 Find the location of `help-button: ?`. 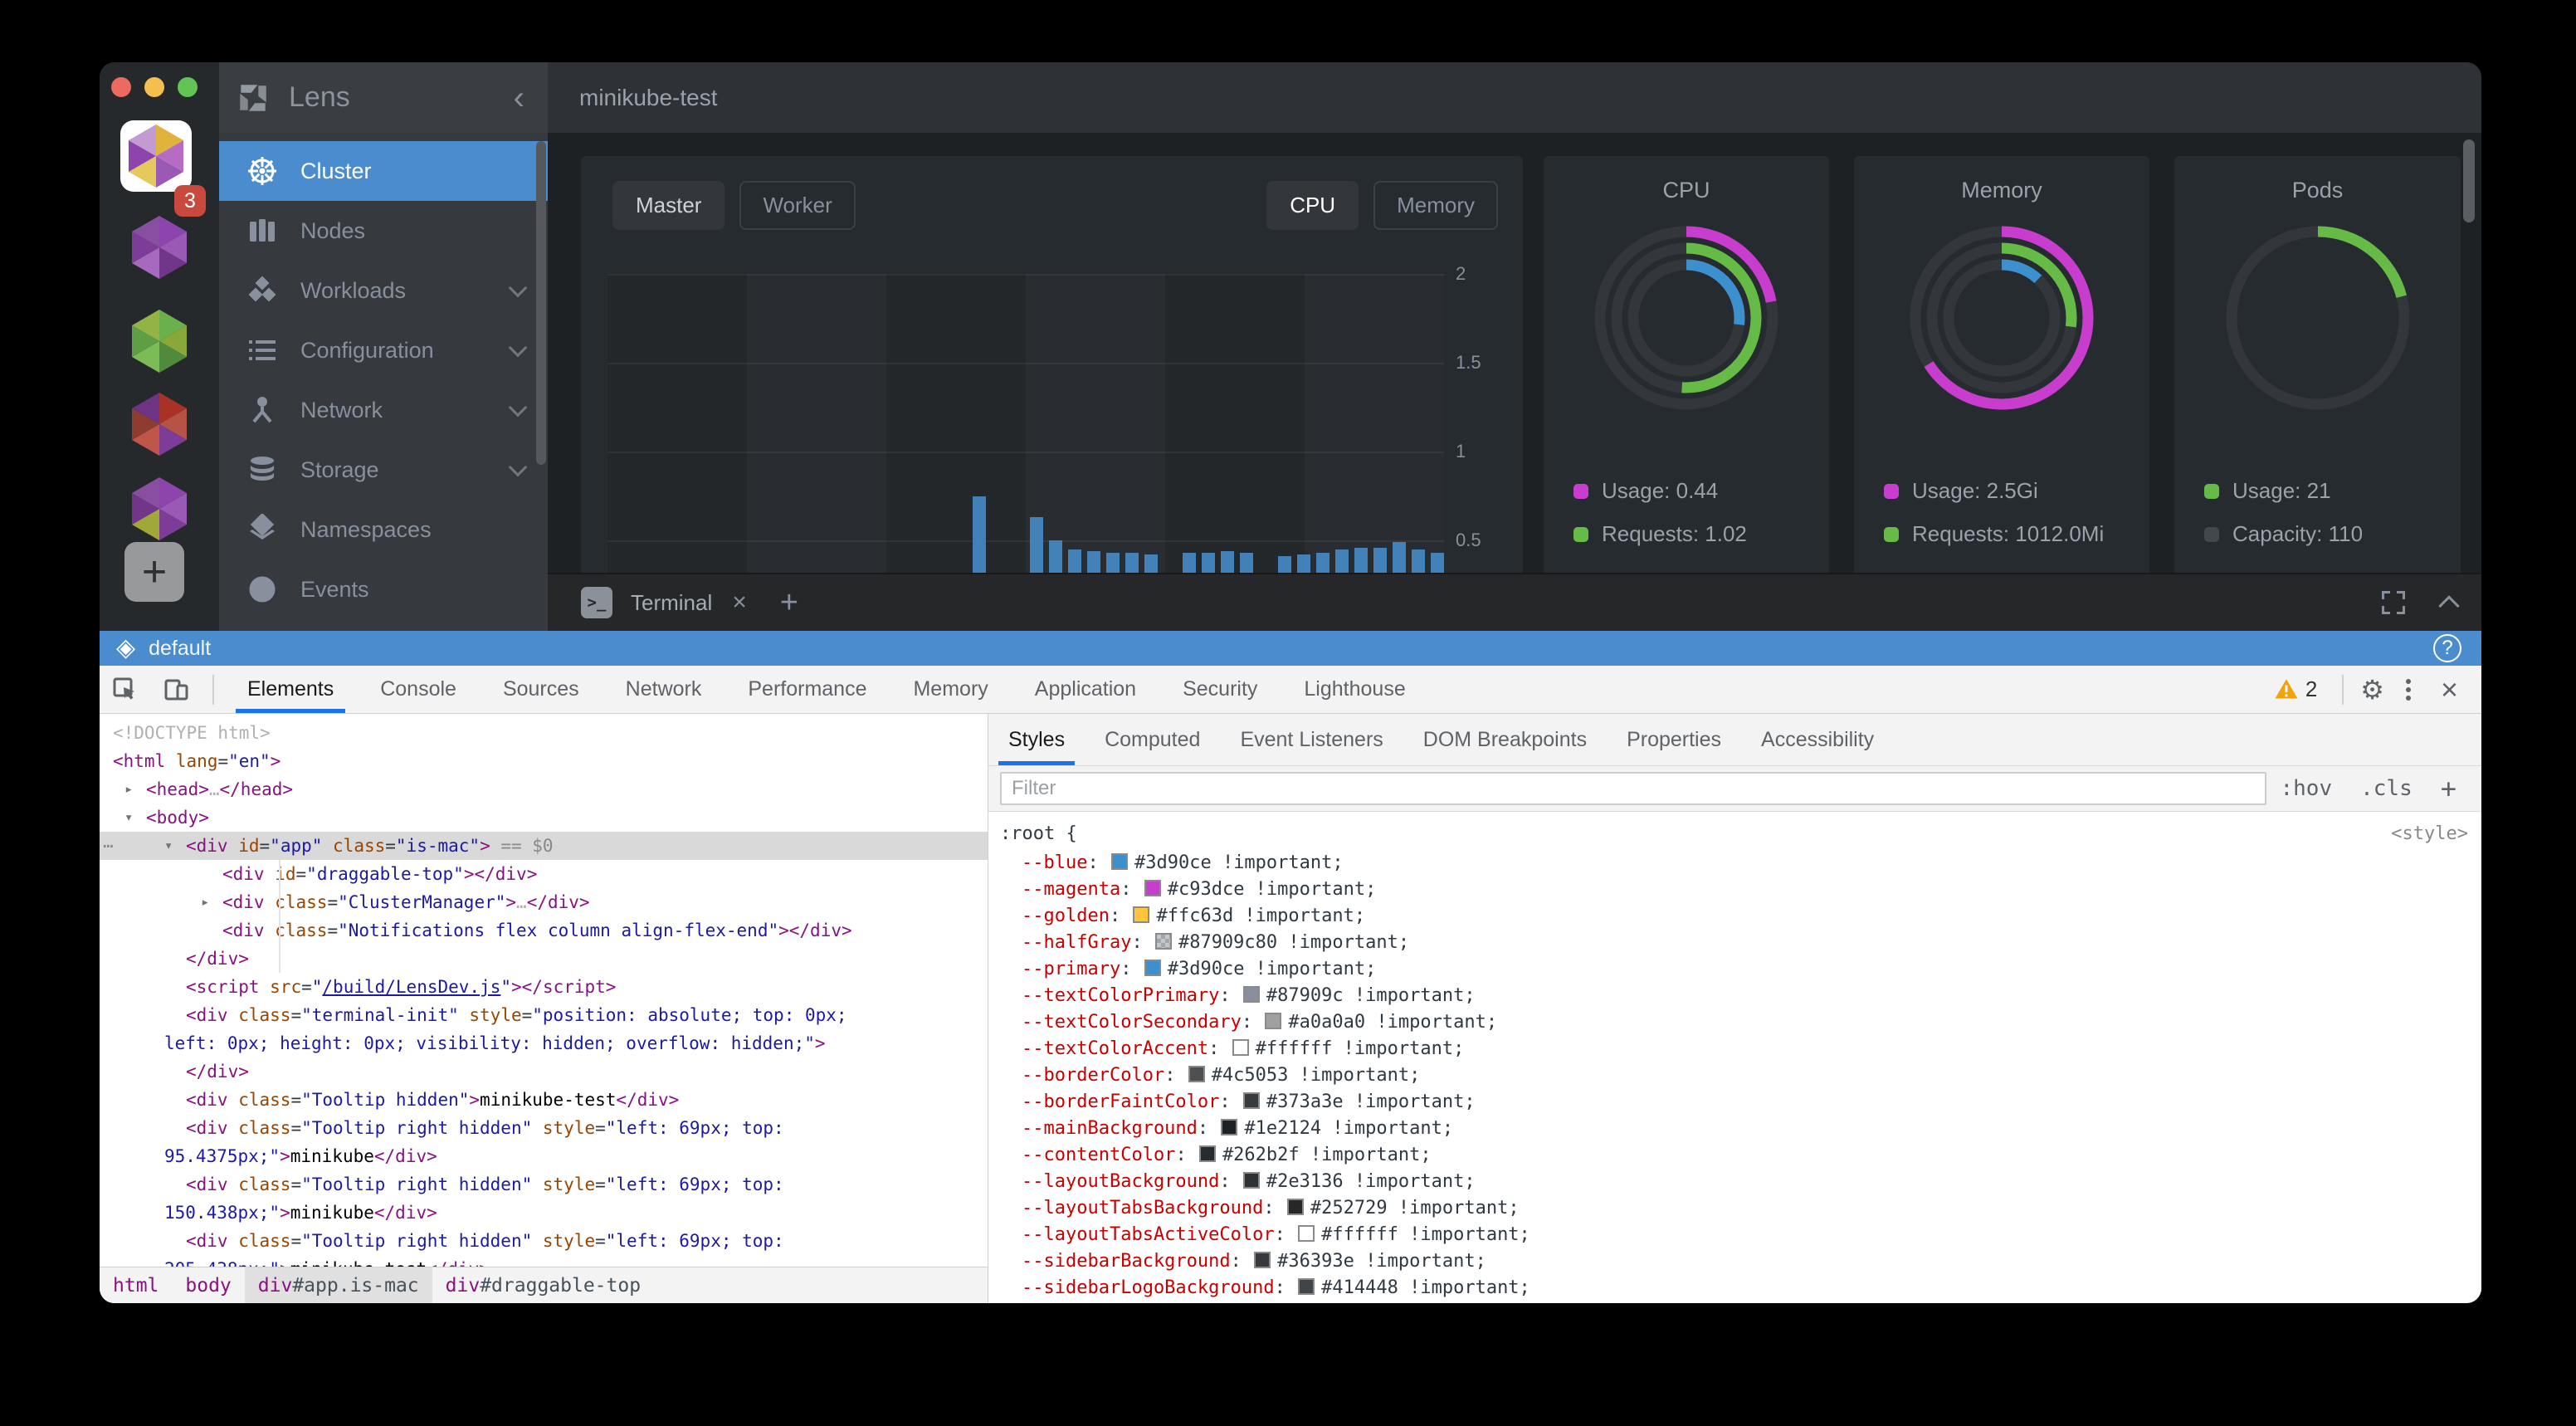

help-button: ? is located at coordinates (2447, 648).